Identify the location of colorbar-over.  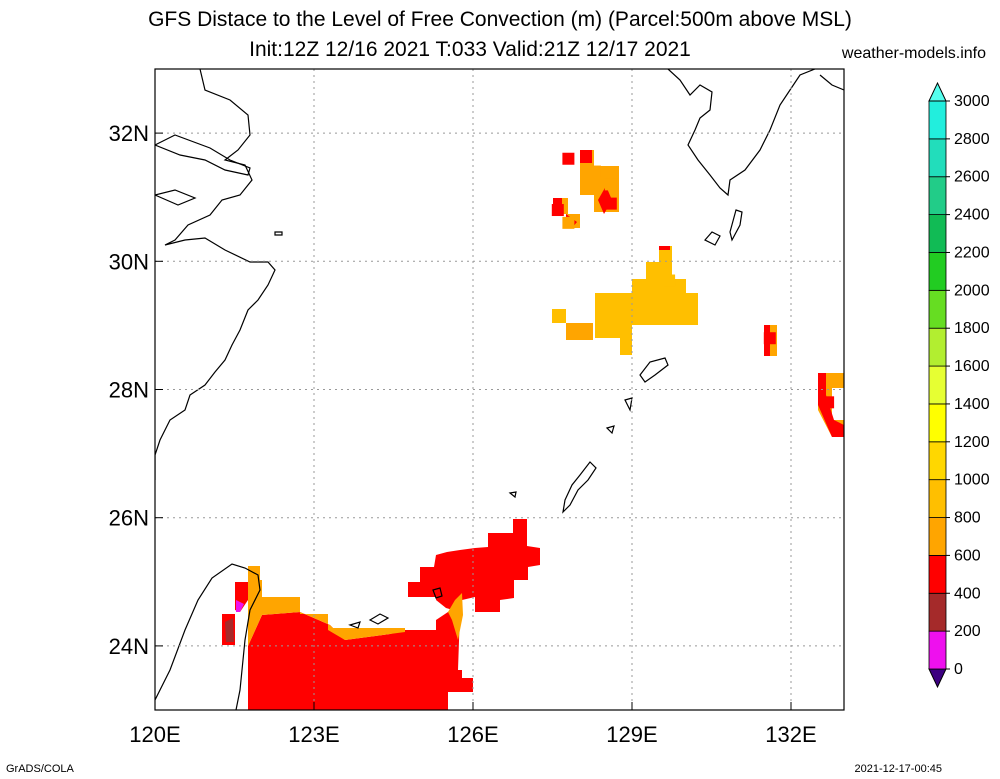
(937, 91).